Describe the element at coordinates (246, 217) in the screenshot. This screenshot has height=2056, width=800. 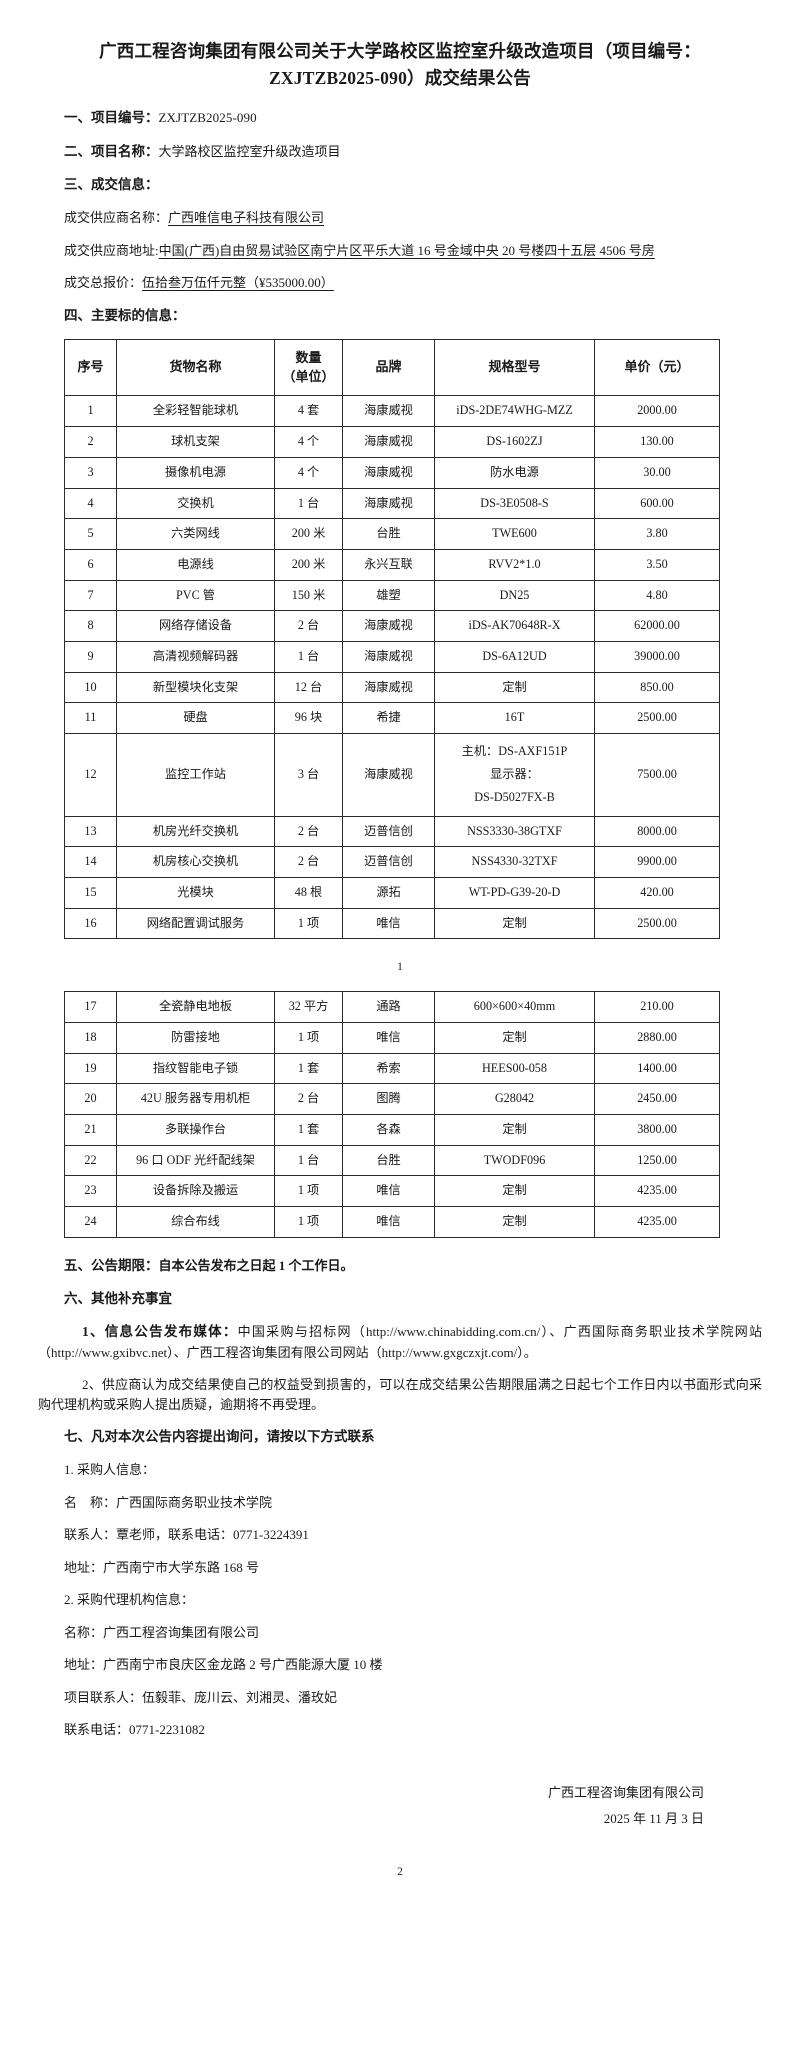
I see `supplier-name-value: 广西唯信电子科技有限公司` at that location.